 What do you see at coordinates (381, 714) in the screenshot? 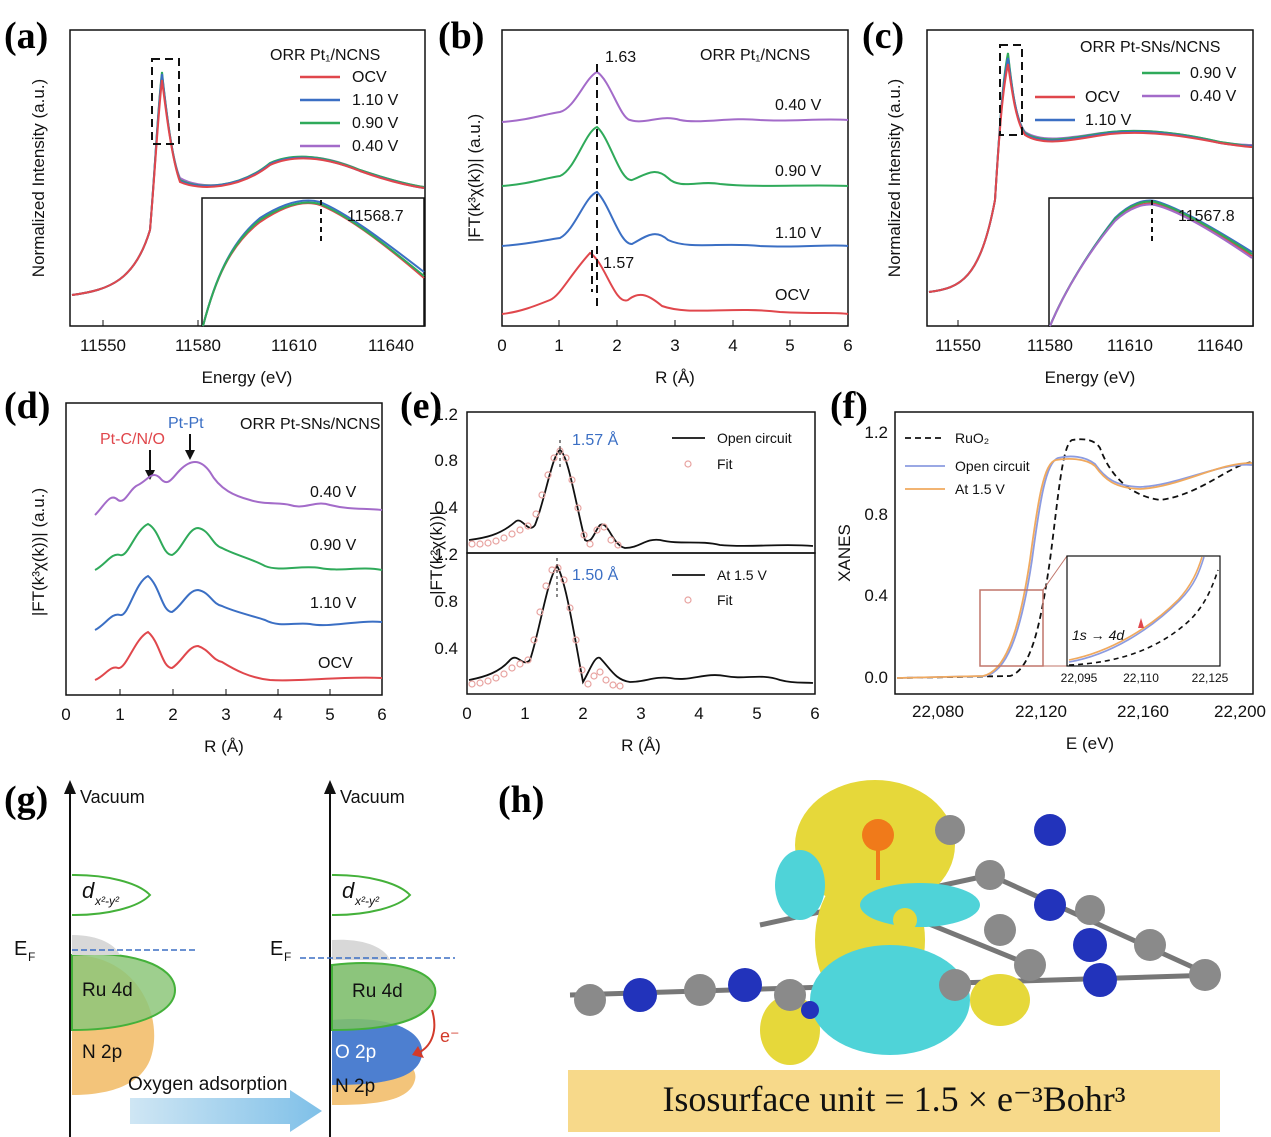
I see `panel-d-xtick: 6` at bounding box center [381, 714].